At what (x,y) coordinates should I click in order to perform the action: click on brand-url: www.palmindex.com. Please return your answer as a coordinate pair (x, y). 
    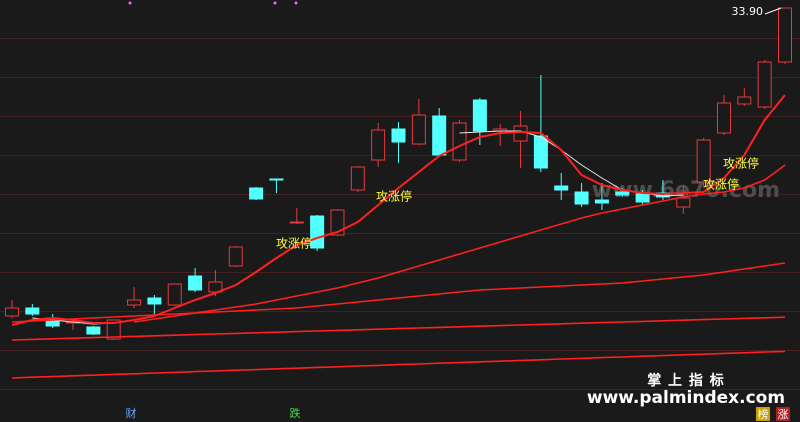
    Looking at the image, I should click on (686, 398).